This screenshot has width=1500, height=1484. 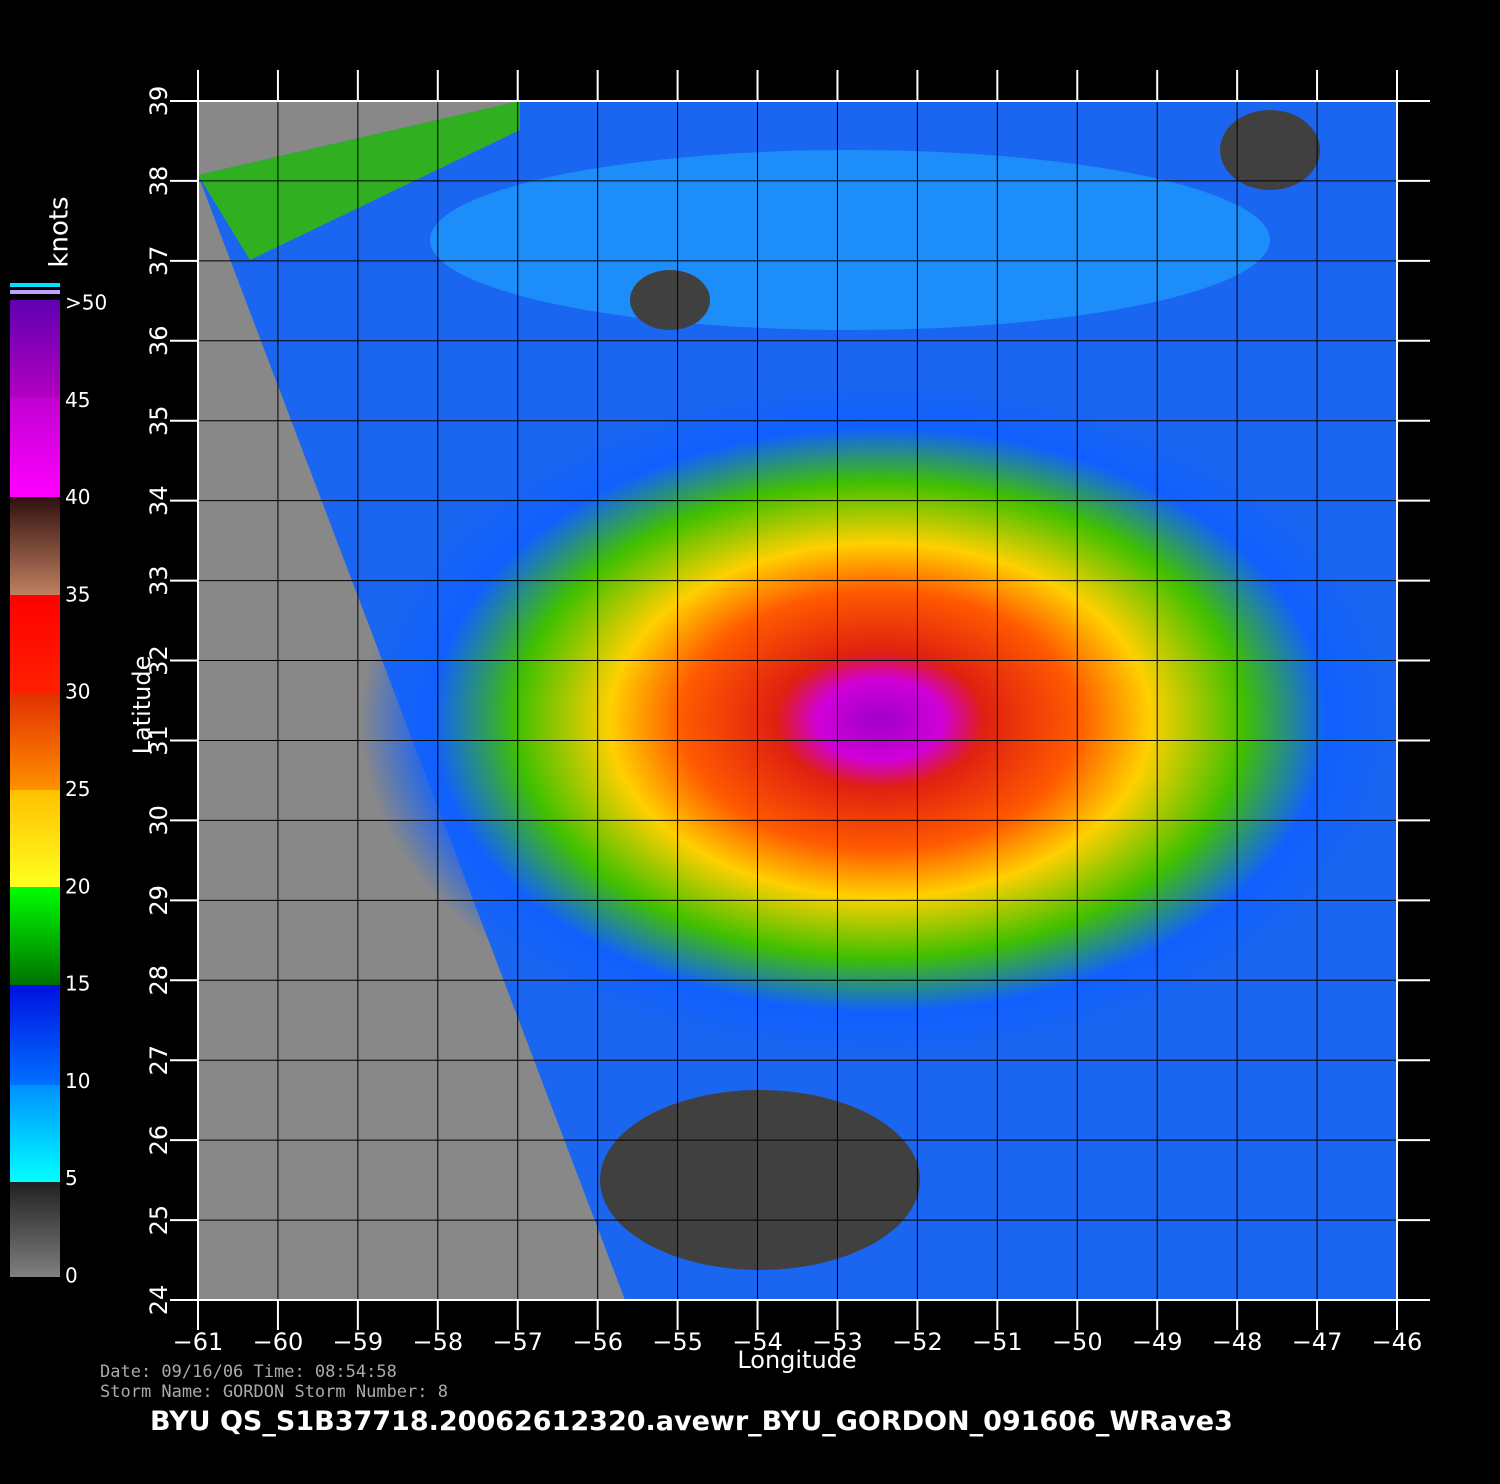 What do you see at coordinates (1397, 1342) in the screenshot?
I see `x-tick-label: −46` at bounding box center [1397, 1342].